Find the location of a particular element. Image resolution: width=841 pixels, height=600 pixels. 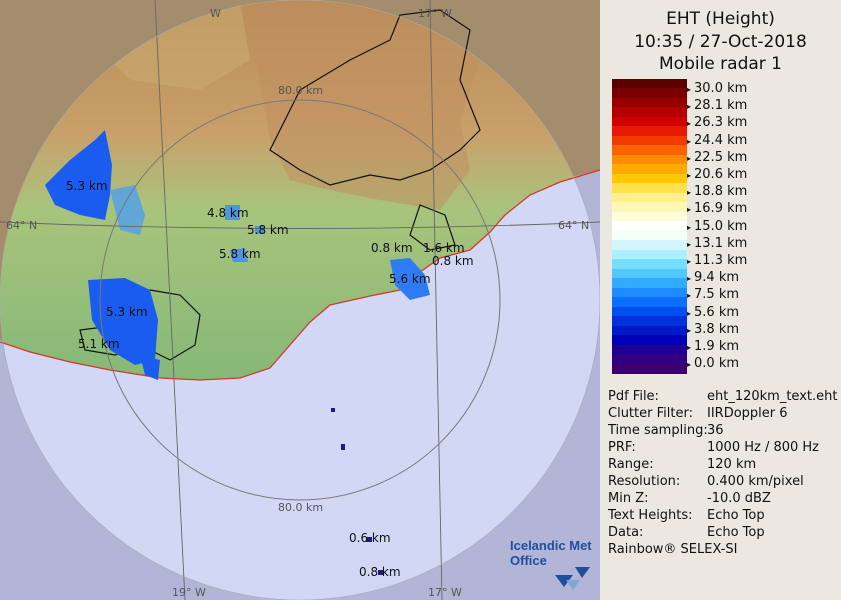

legend-label: ▸ 11.3 km is located at coordinates (717, 261).